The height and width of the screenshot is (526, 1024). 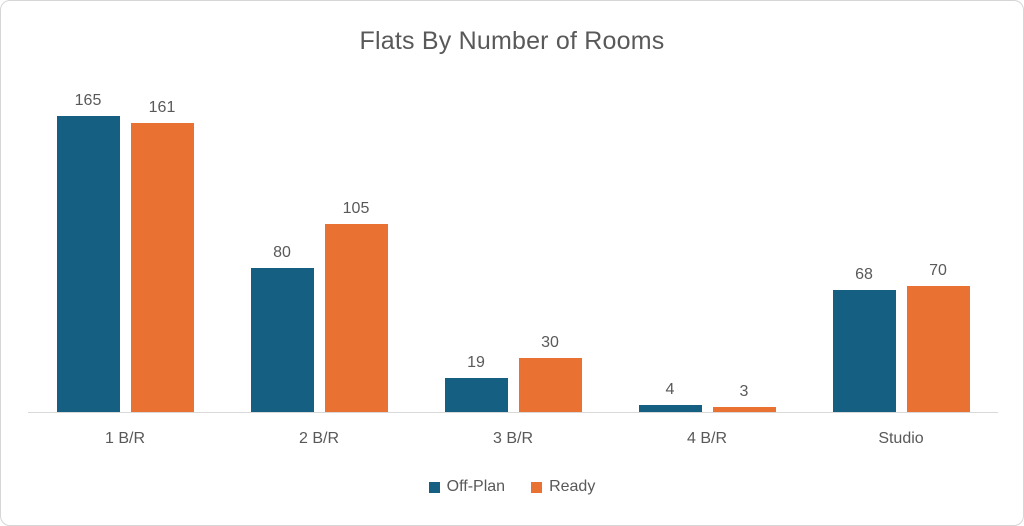 I want to click on bar-group: 165 161, so click(x=125, y=247).